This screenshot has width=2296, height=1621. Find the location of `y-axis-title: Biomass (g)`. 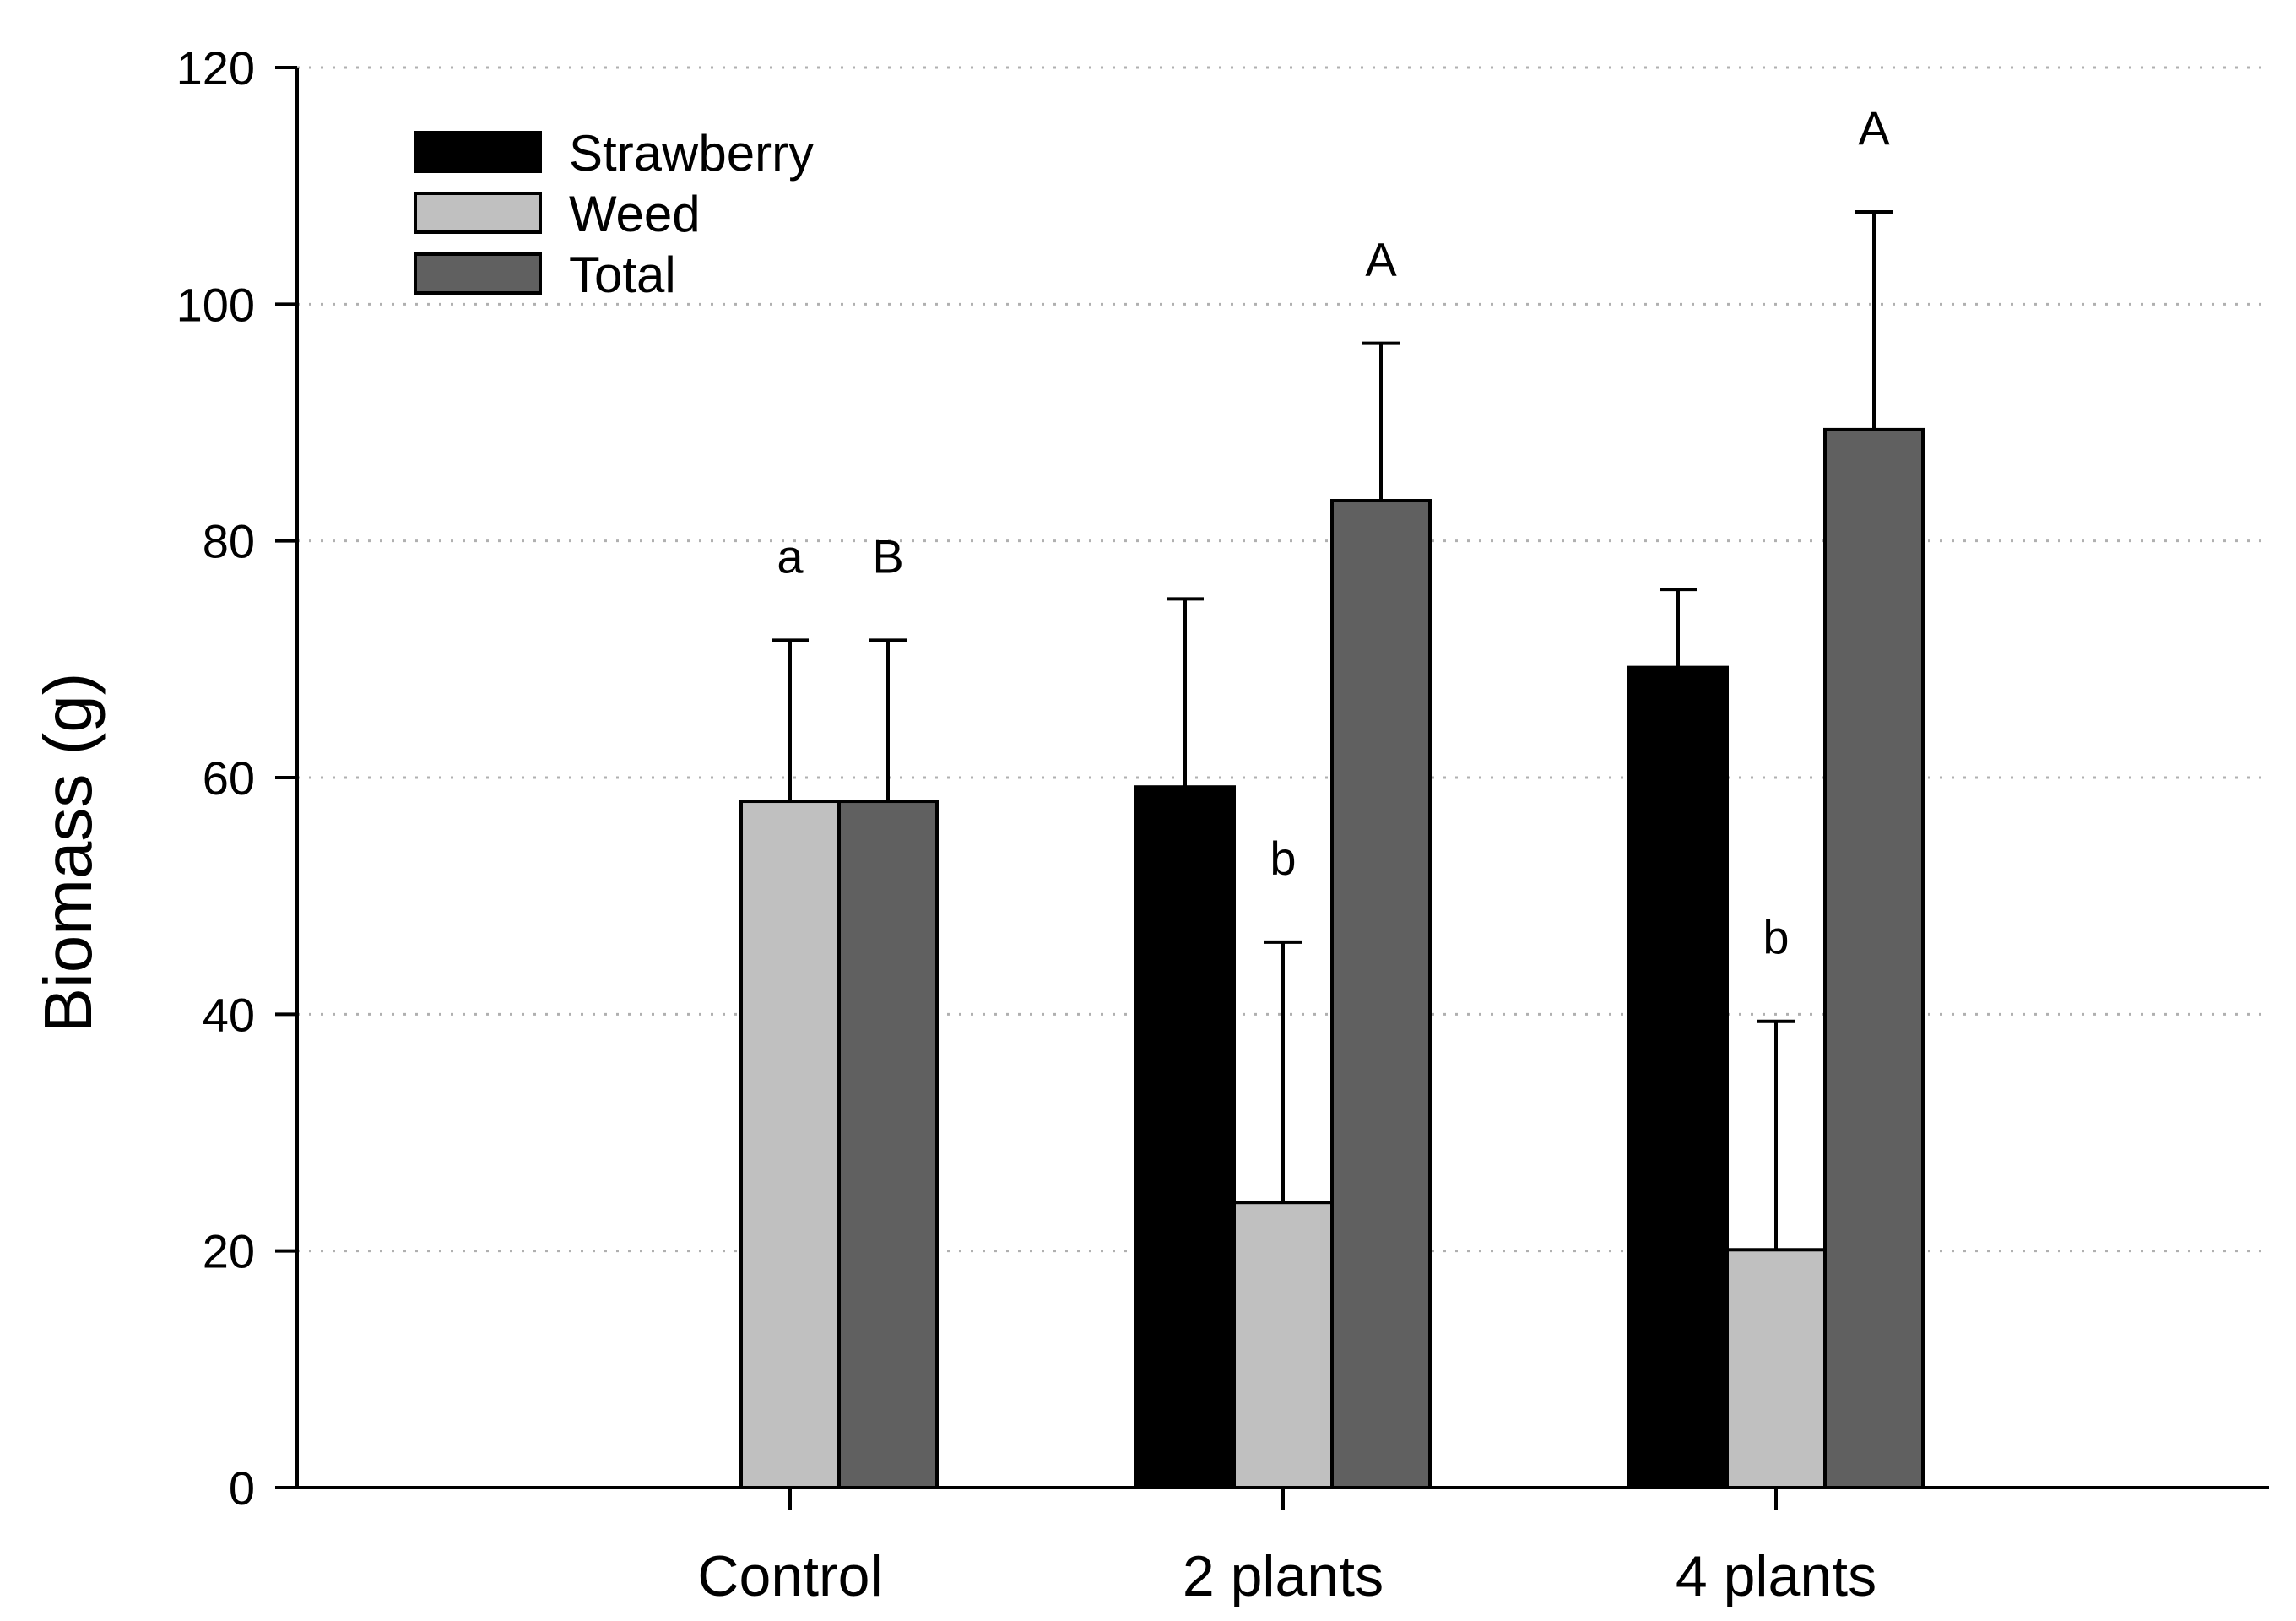

y-axis-title: Biomass (g) is located at coordinates (68, 853).